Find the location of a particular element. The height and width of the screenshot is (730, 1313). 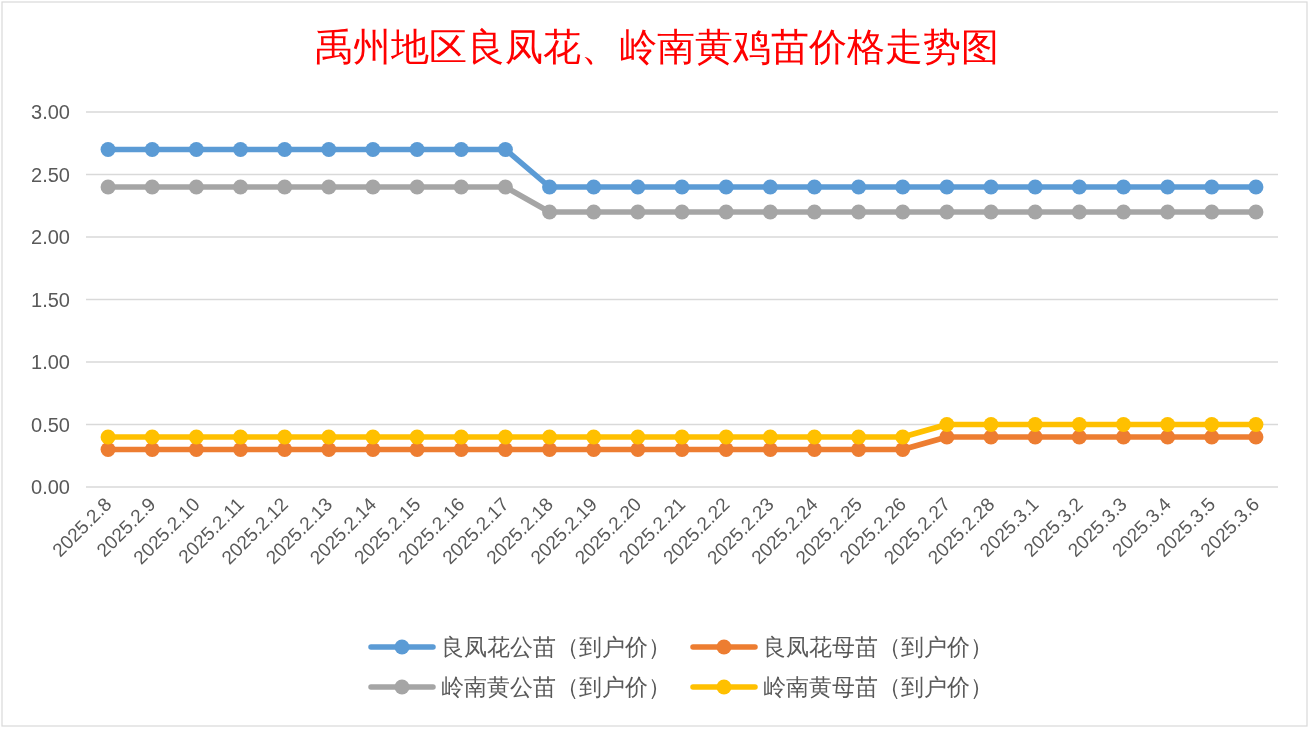

y-tick-label: 1.00 is located at coordinates (50, 362).